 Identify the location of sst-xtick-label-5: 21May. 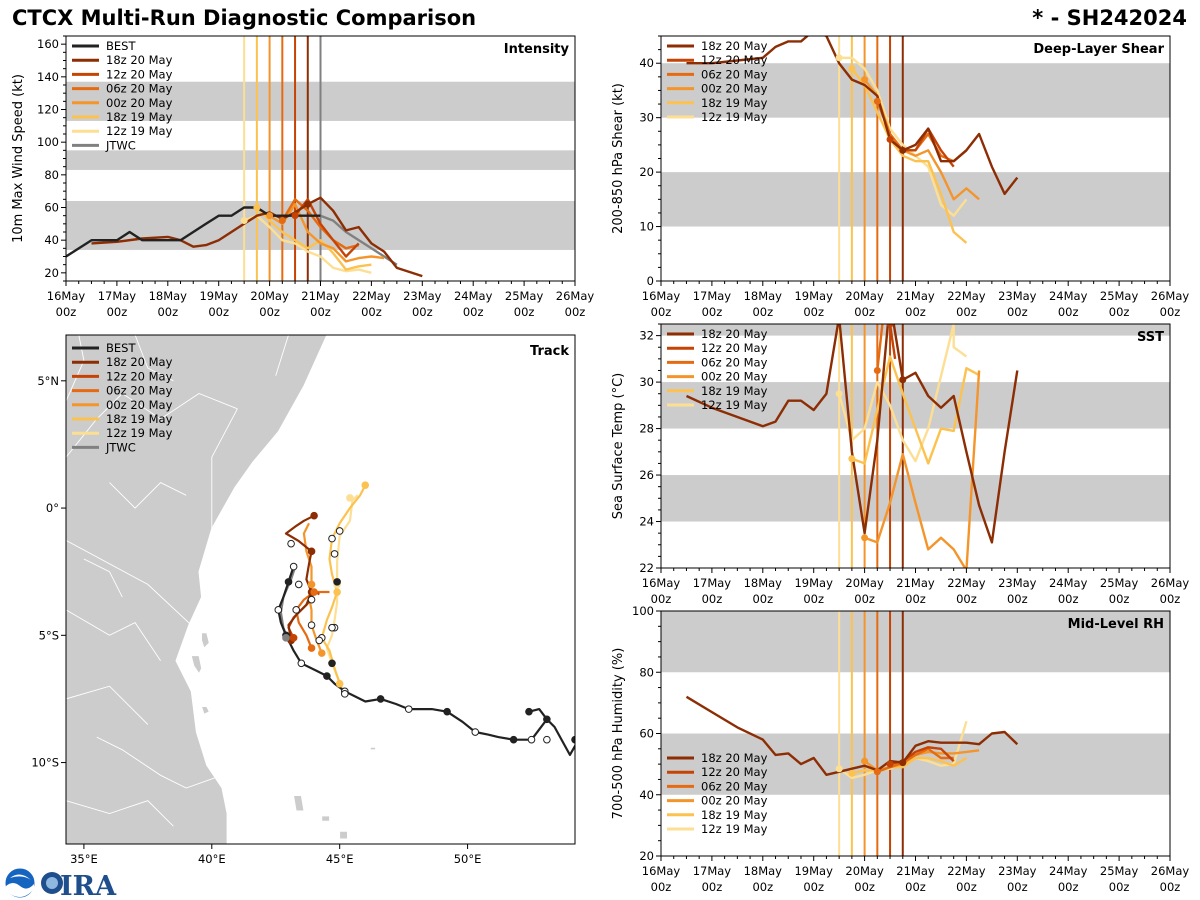
(915, 583).